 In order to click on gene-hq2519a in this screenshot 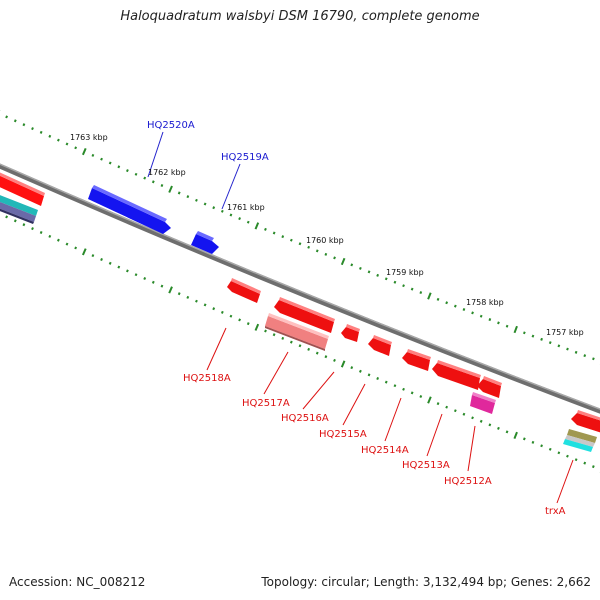, I will do `click(205, 242)`.